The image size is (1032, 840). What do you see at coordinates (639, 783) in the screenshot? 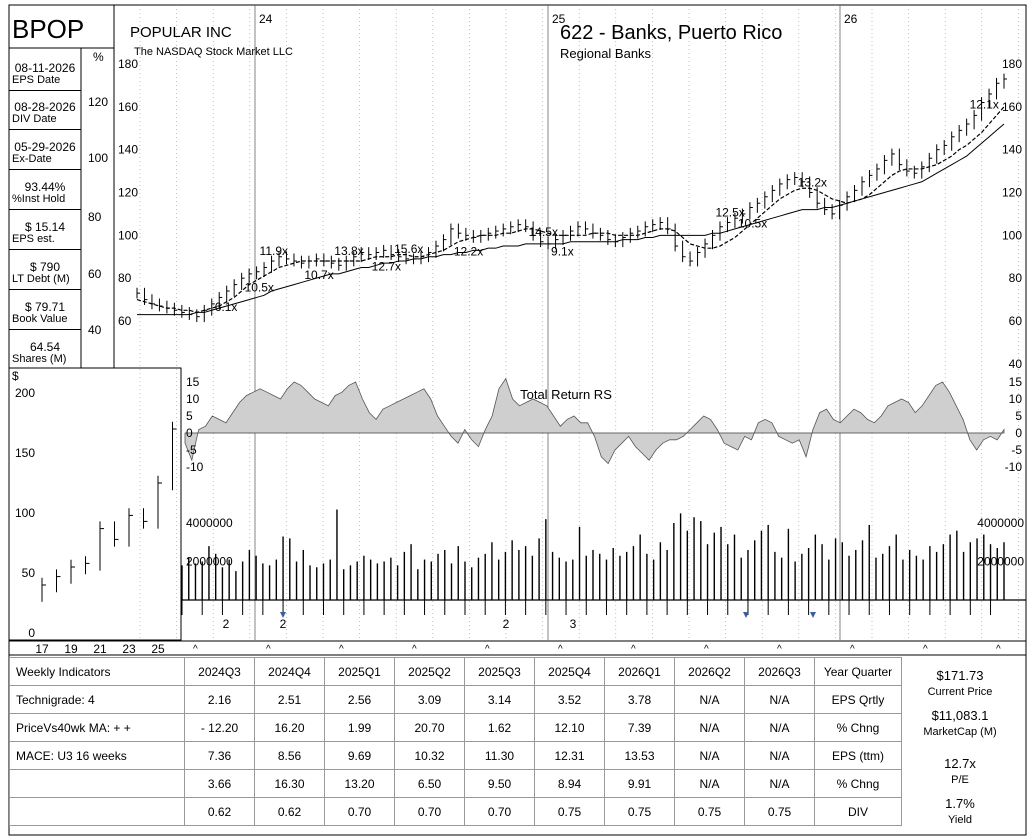
I see `table-cell: 9.91` at bounding box center [639, 783].